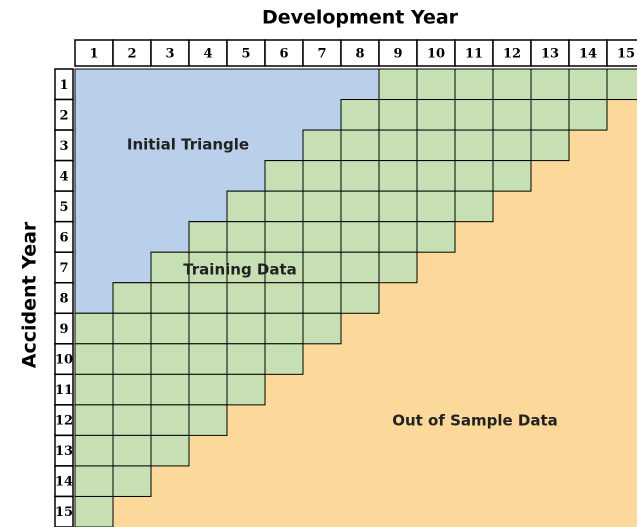 The height and width of the screenshot is (527, 637). What do you see at coordinates (169, 54) in the screenshot?
I see `column-header: 3` at bounding box center [169, 54].